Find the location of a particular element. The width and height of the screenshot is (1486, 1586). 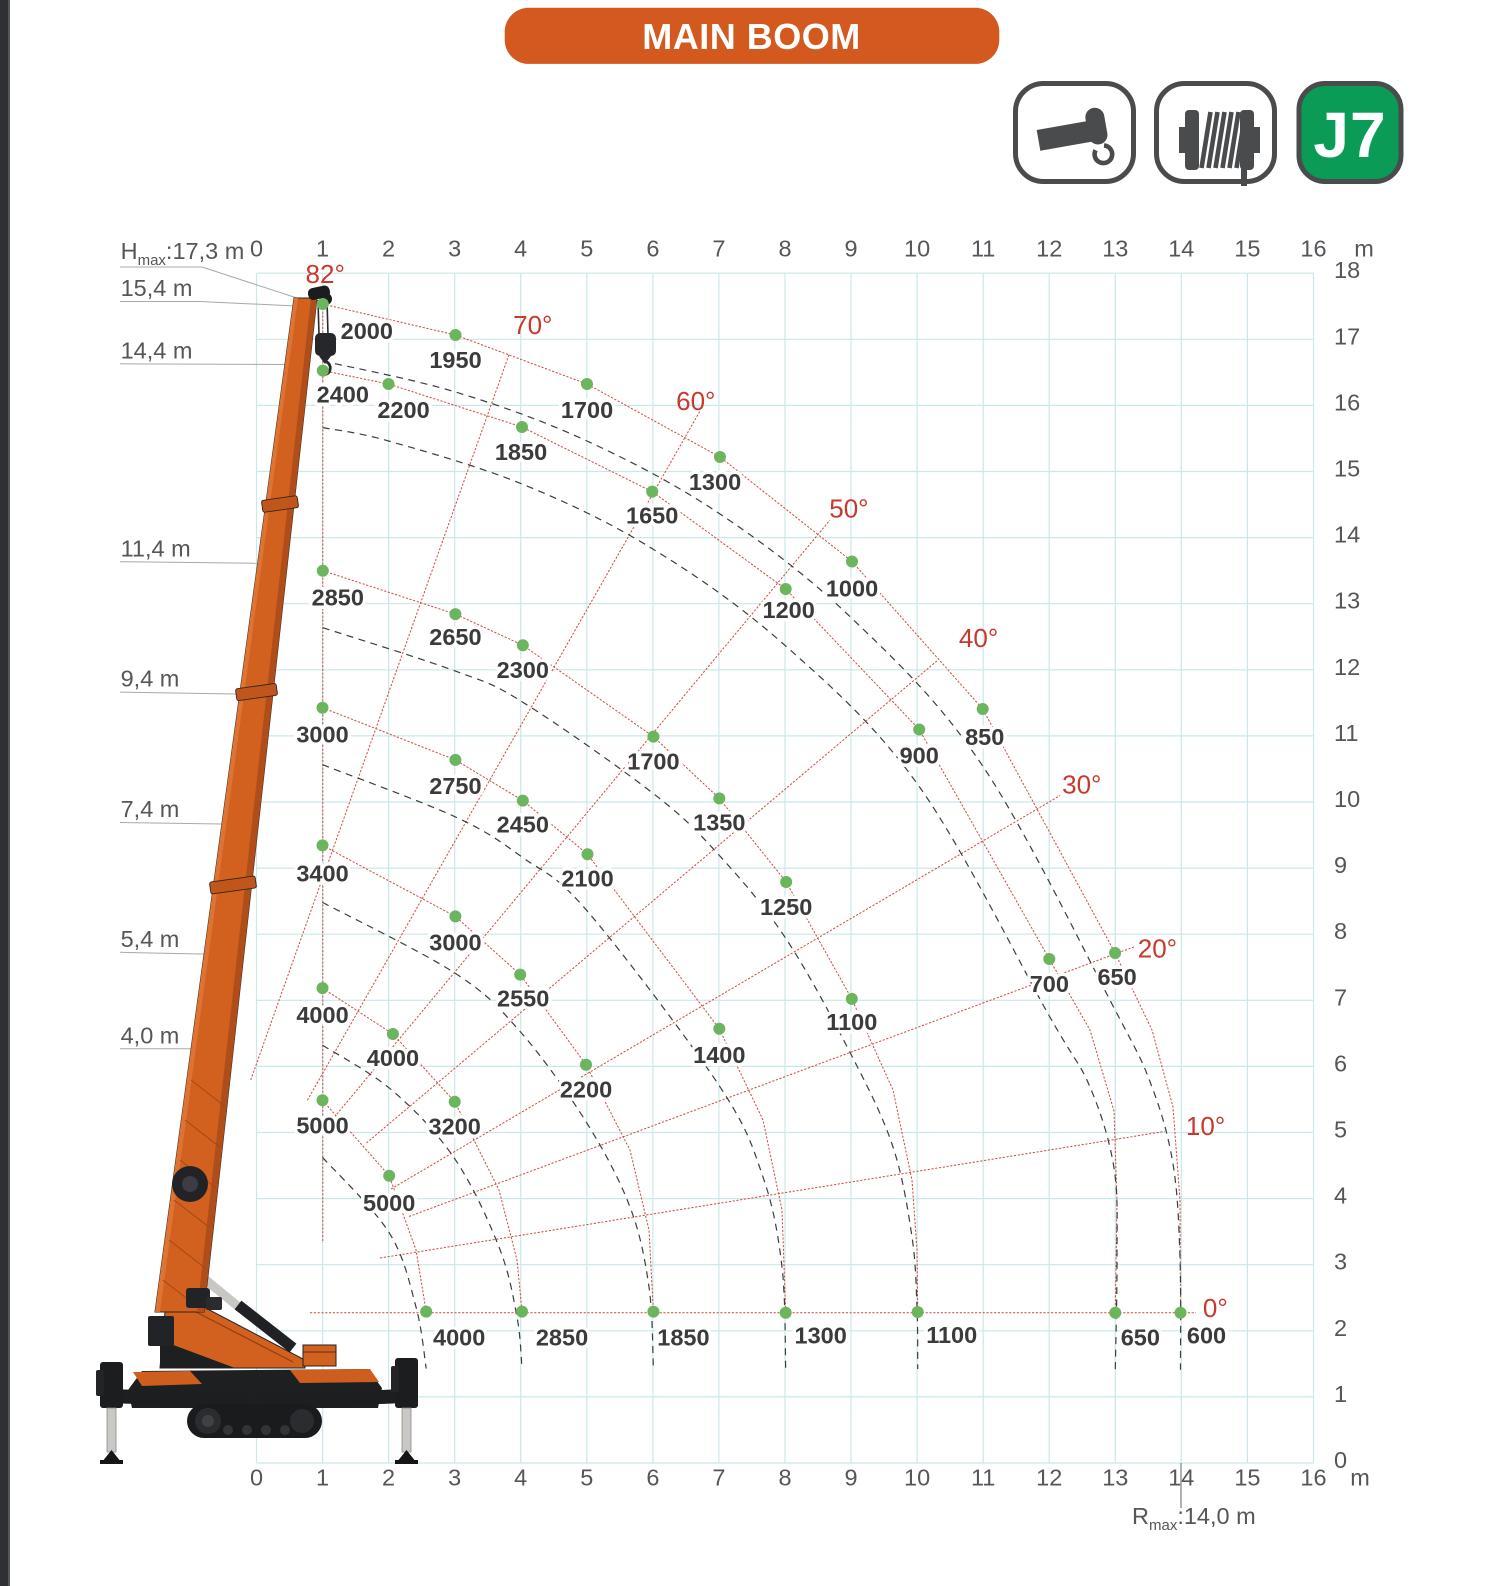

svg-text: 700 is located at coordinates (1049, 984).